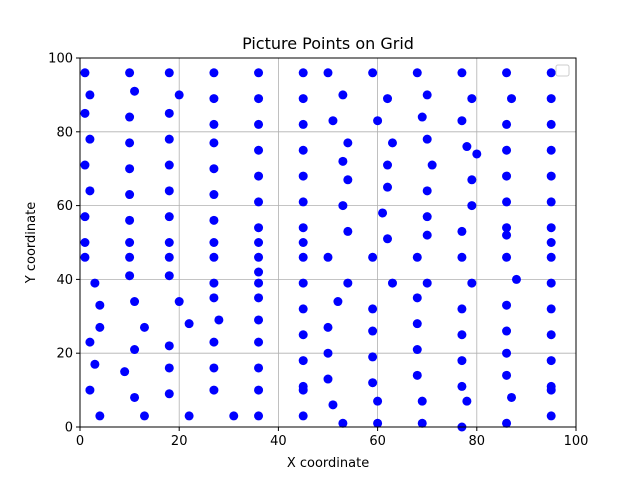 The height and width of the screenshot is (480, 640). What do you see at coordinates (562, 70) in the screenshot?
I see `legend-box` at bounding box center [562, 70].